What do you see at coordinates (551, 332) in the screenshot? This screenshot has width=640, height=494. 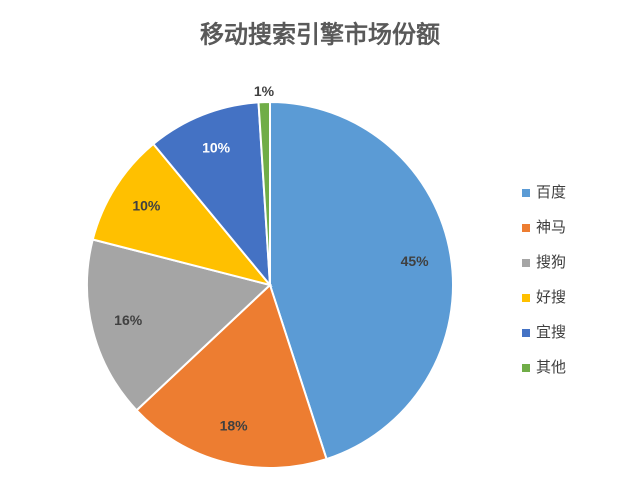 I see `legend-label: 宜搜` at bounding box center [551, 332].